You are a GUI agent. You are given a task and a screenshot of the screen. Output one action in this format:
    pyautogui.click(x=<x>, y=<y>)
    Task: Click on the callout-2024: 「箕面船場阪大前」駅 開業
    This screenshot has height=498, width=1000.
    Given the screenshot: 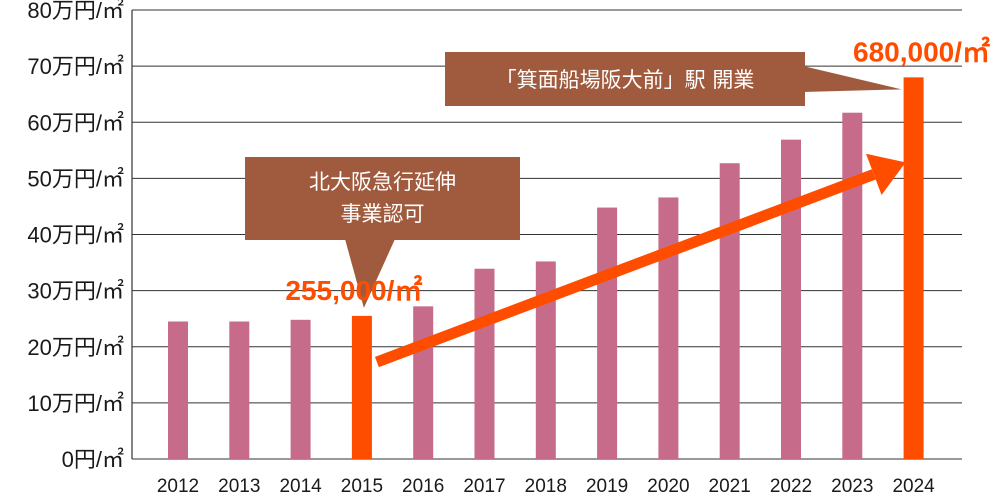 What is the action you would take?
    pyautogui.click(x=673, y=79)
    